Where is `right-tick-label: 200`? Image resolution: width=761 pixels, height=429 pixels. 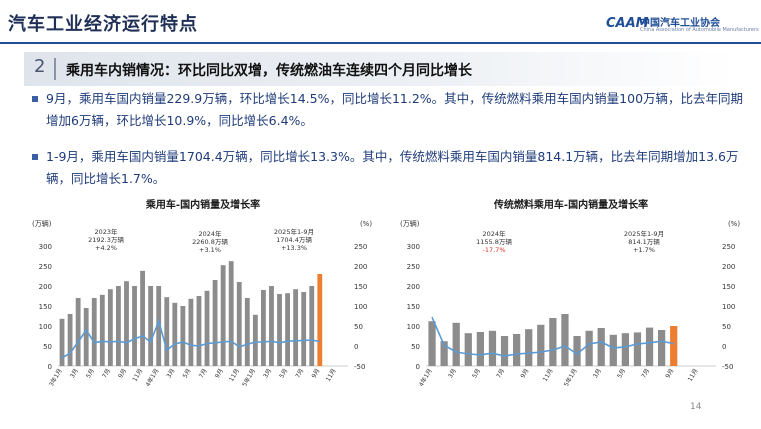 right-tick-label: 200 is located at coordinates (728, 267).